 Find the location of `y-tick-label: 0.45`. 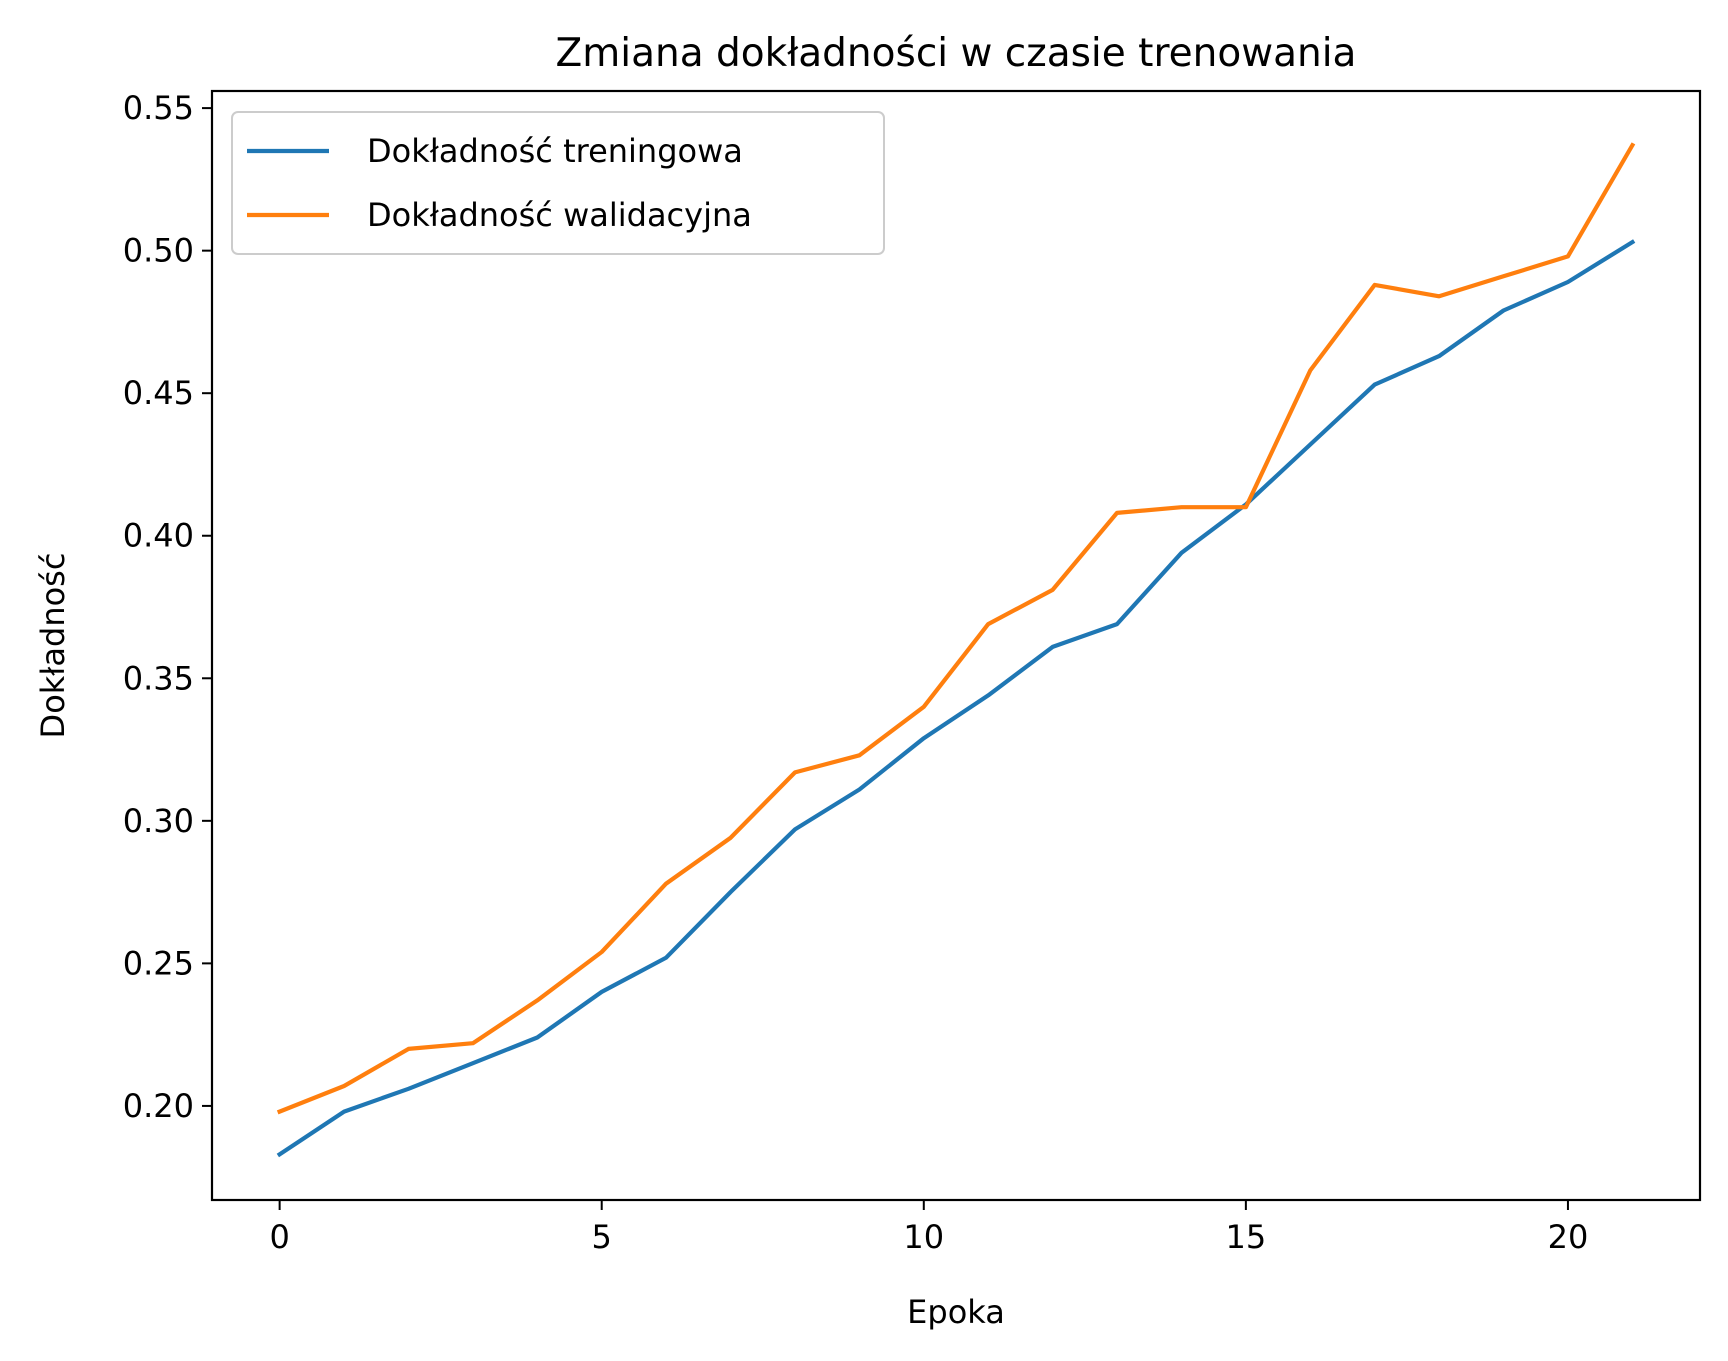

y-tick-label: 0.45 is located at coordinates (158, 393).